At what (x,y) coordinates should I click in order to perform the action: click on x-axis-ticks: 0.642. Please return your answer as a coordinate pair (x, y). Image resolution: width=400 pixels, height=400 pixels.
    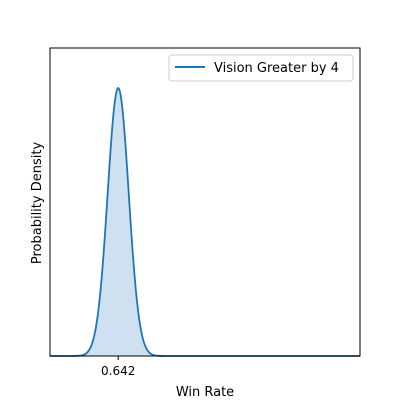
    Looking at the image, I should click on (118, 367).